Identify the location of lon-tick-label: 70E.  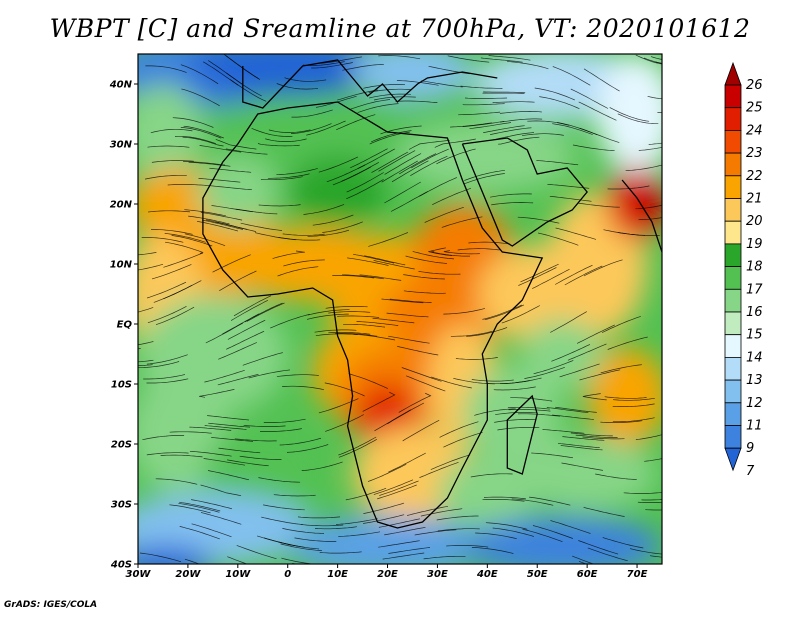
(637, 574).